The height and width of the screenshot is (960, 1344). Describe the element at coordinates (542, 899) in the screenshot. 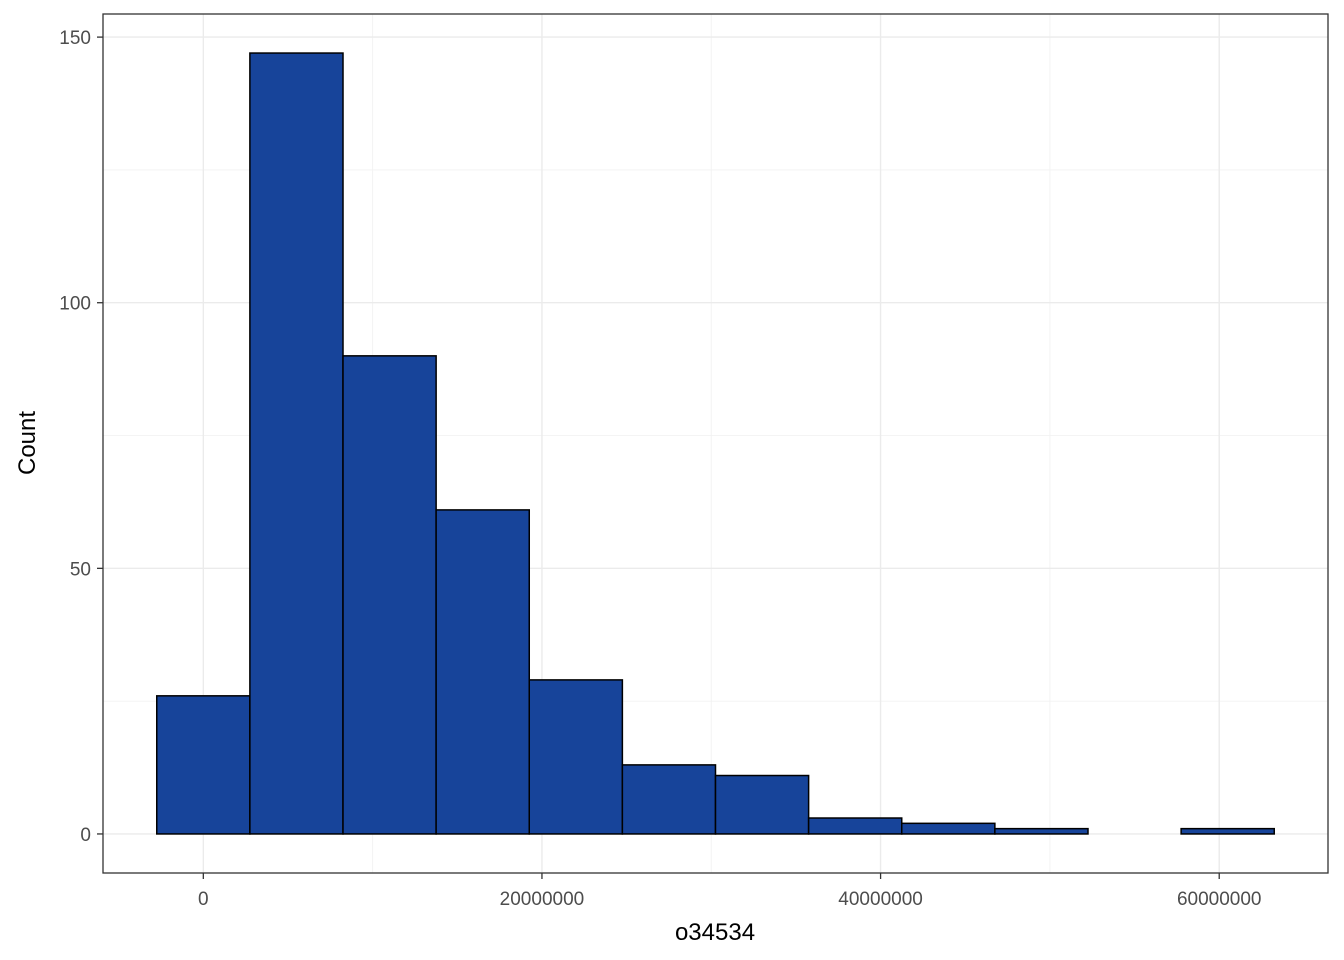

I see `x-tick-label: 20000000` at that location.